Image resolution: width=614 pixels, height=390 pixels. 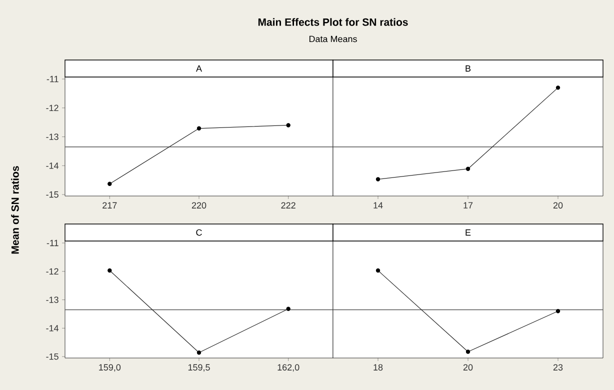 I want to click on x-tick-label: 217, so click(x=109, y=205).